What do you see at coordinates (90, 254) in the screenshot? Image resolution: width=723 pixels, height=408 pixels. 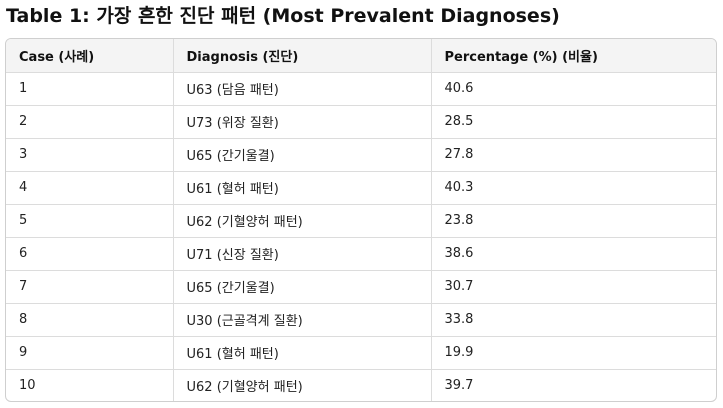 I see `cell-case: 6` at bounding box center [90, 254].